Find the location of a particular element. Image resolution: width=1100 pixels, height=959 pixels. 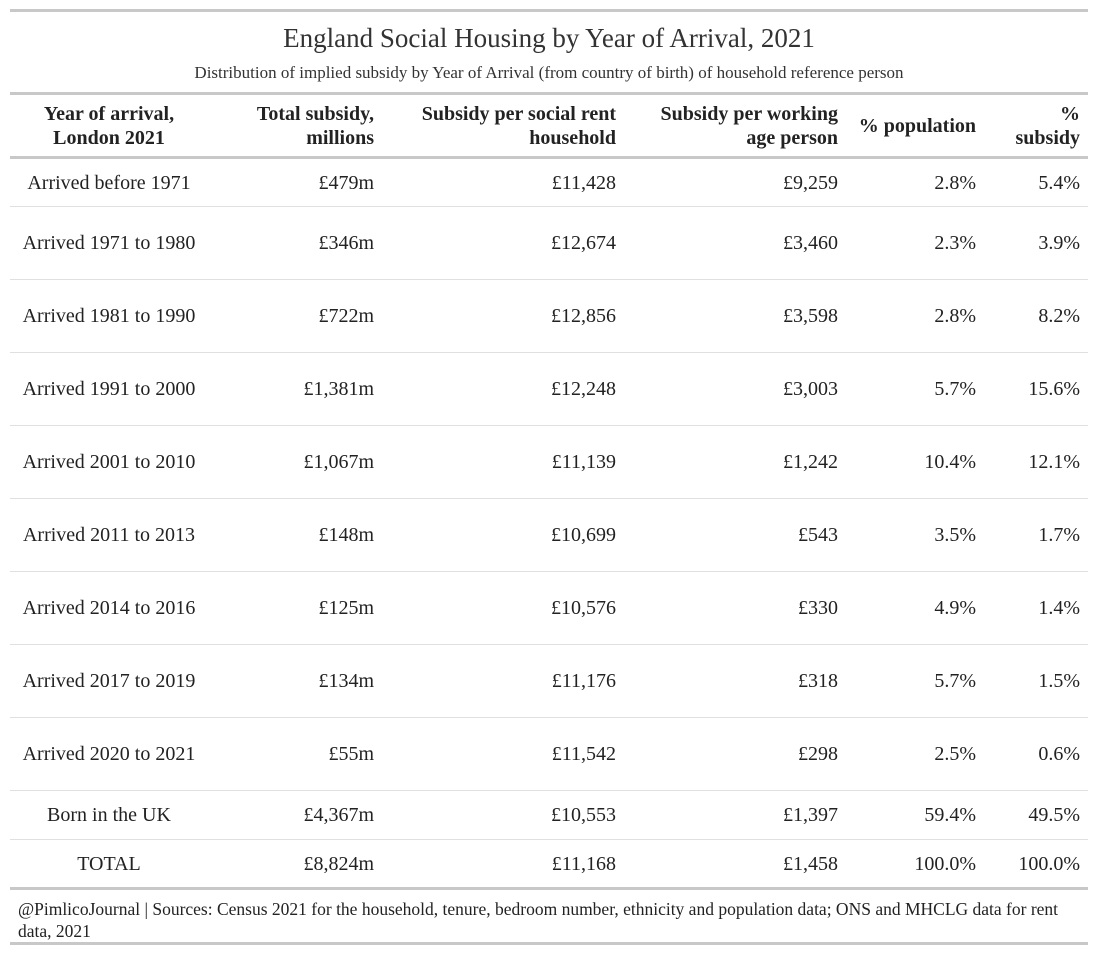

row-label: Arrived 2014 to 2016 is located at coordinates (109, 608).